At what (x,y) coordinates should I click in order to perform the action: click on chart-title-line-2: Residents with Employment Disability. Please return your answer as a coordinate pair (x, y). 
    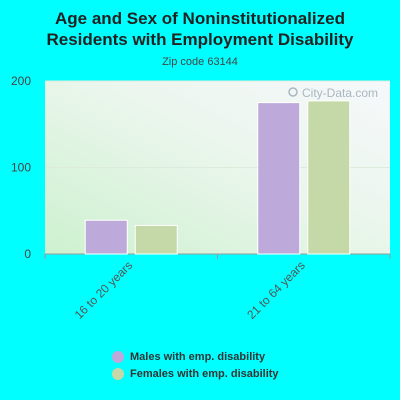
    Looking at the image, I should click on (200, 39).